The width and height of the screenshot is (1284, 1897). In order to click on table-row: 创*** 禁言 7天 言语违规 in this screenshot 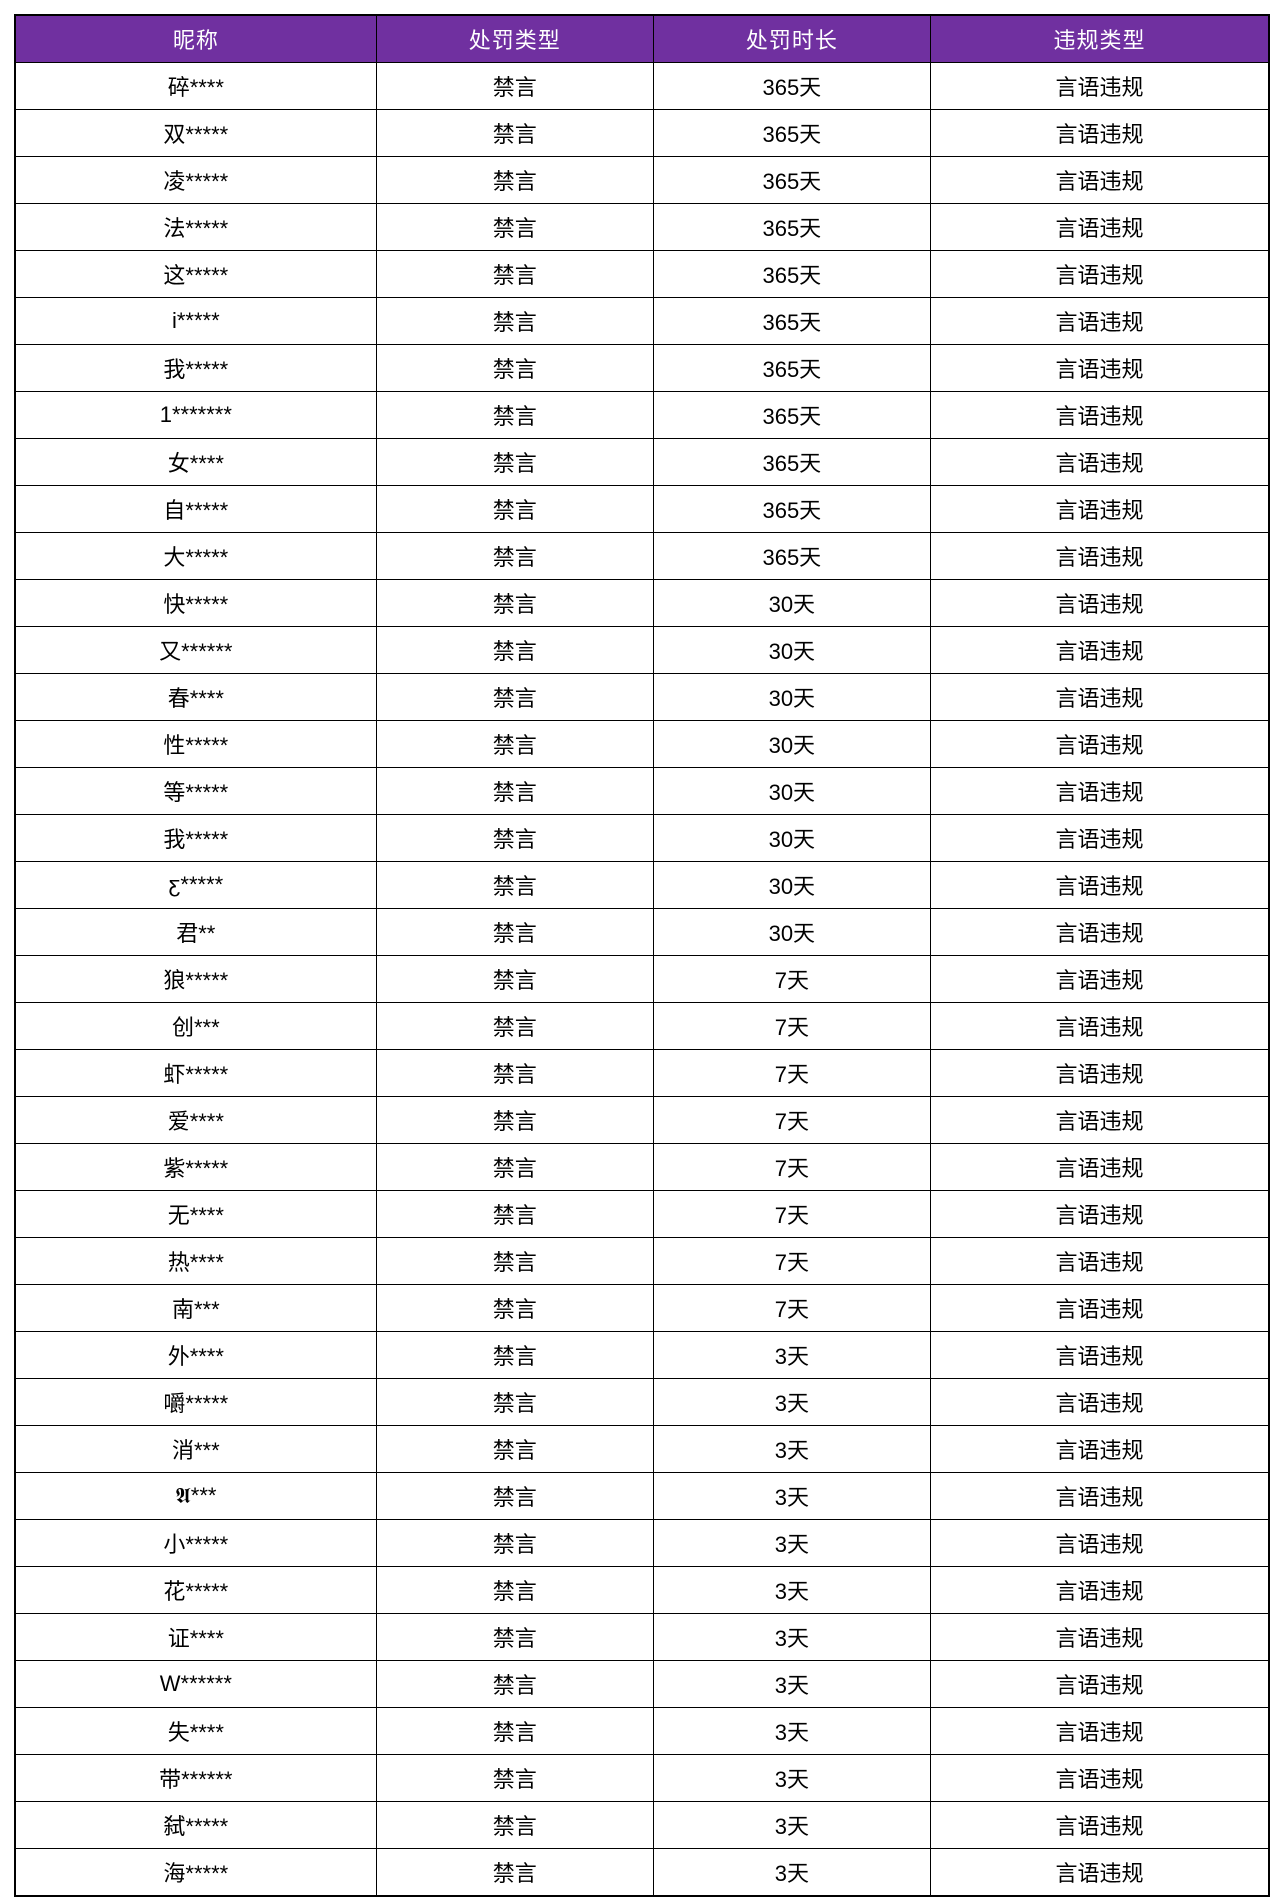, I will do `click(642, 1026)`.